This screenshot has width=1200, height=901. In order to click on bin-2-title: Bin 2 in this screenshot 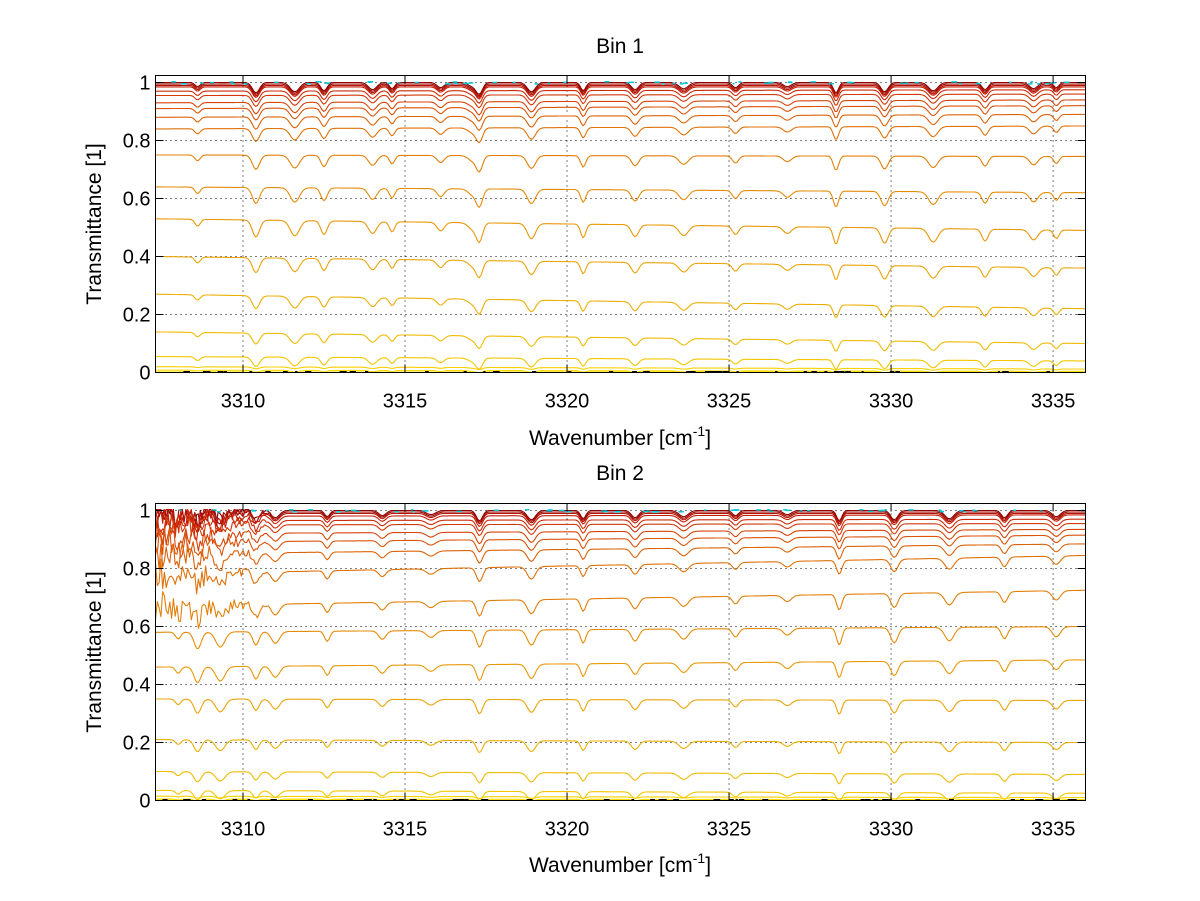, I will do `click(620, 473)`.